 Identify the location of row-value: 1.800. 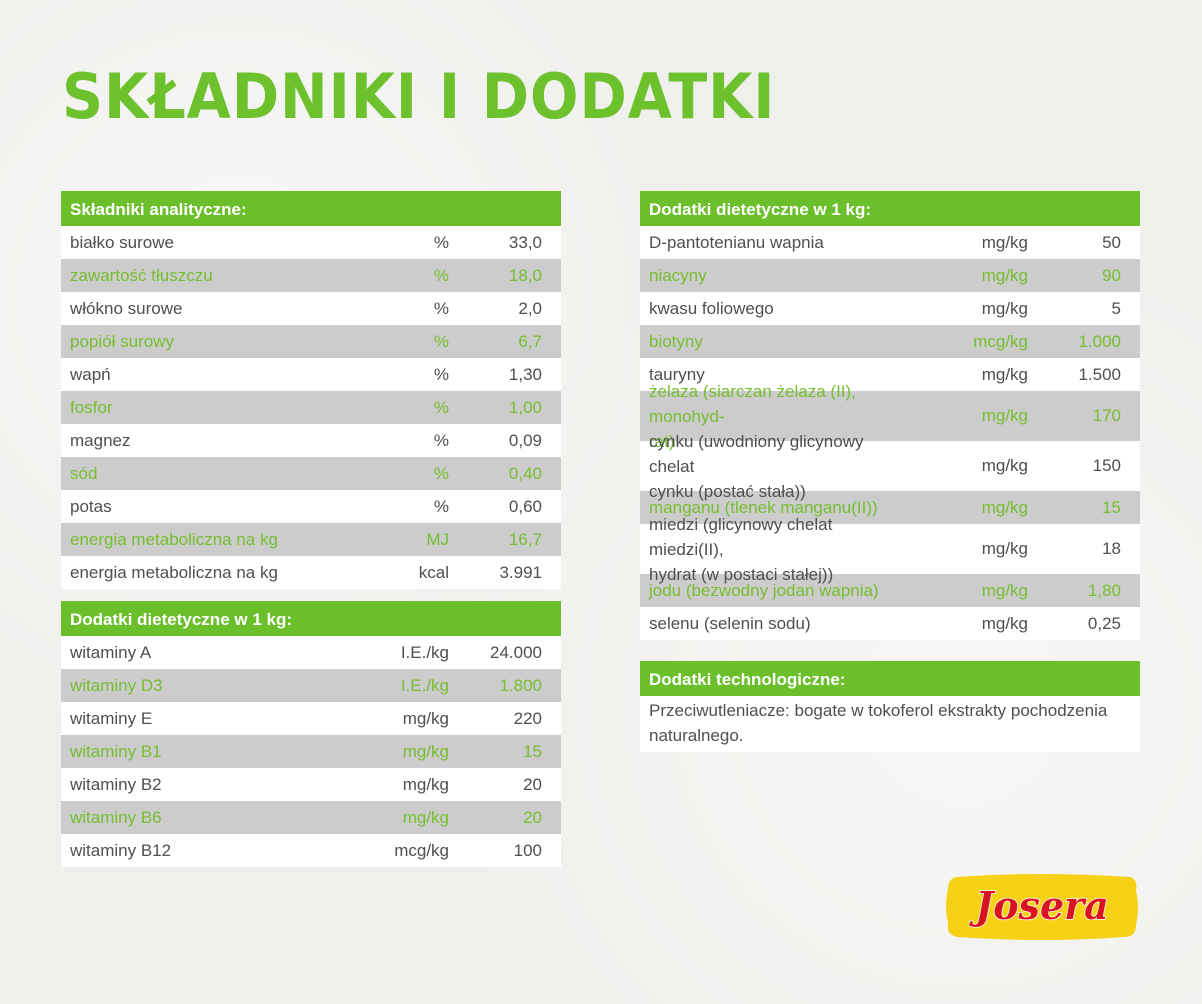
(520, 685).